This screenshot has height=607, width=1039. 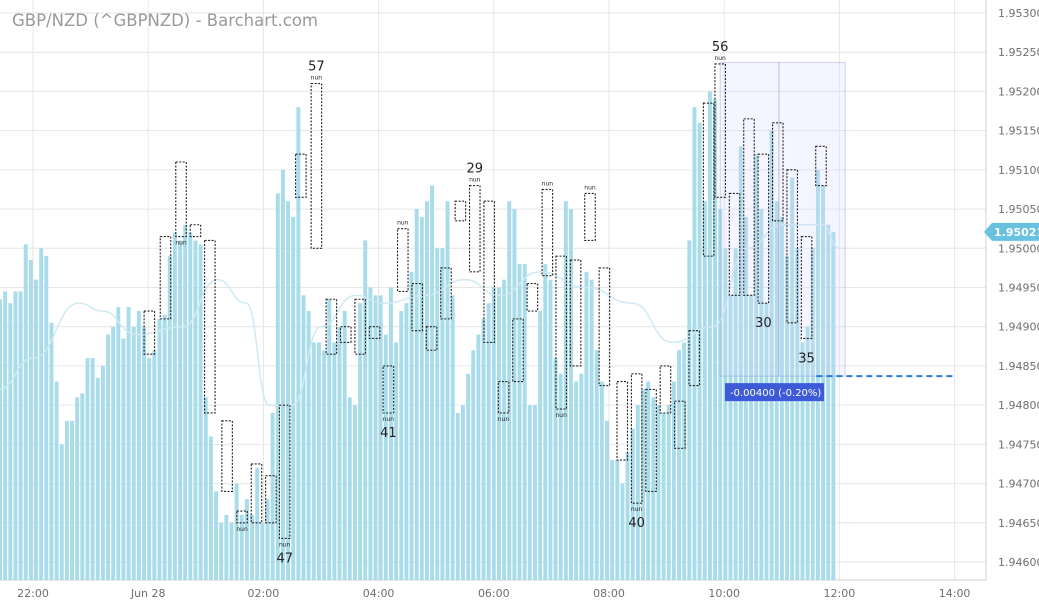 I want to click on x-tick-label: 10:00, so click(x=724, y=593).